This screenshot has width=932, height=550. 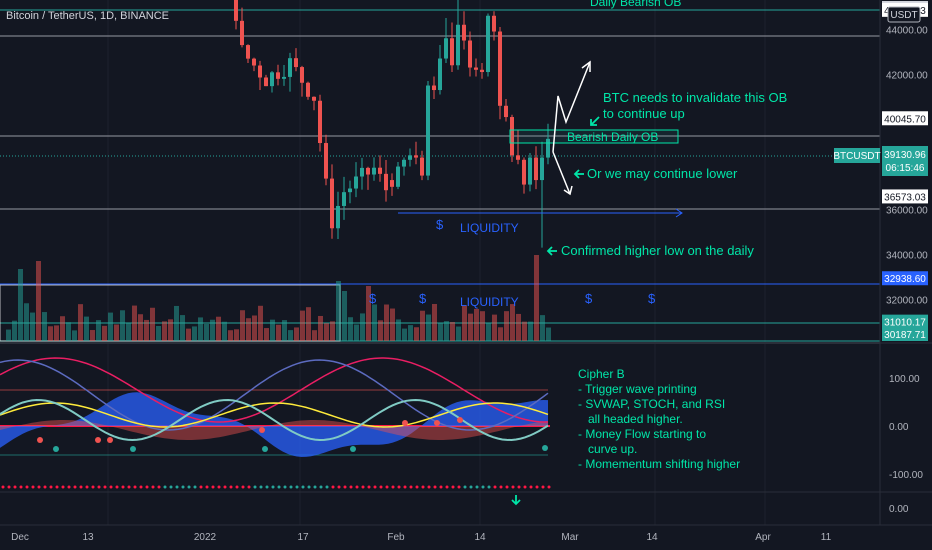 What do you see at coordinates (568, 190) in the screenshot?
I see `down-arrow-head` at bounding box center [568, 190].